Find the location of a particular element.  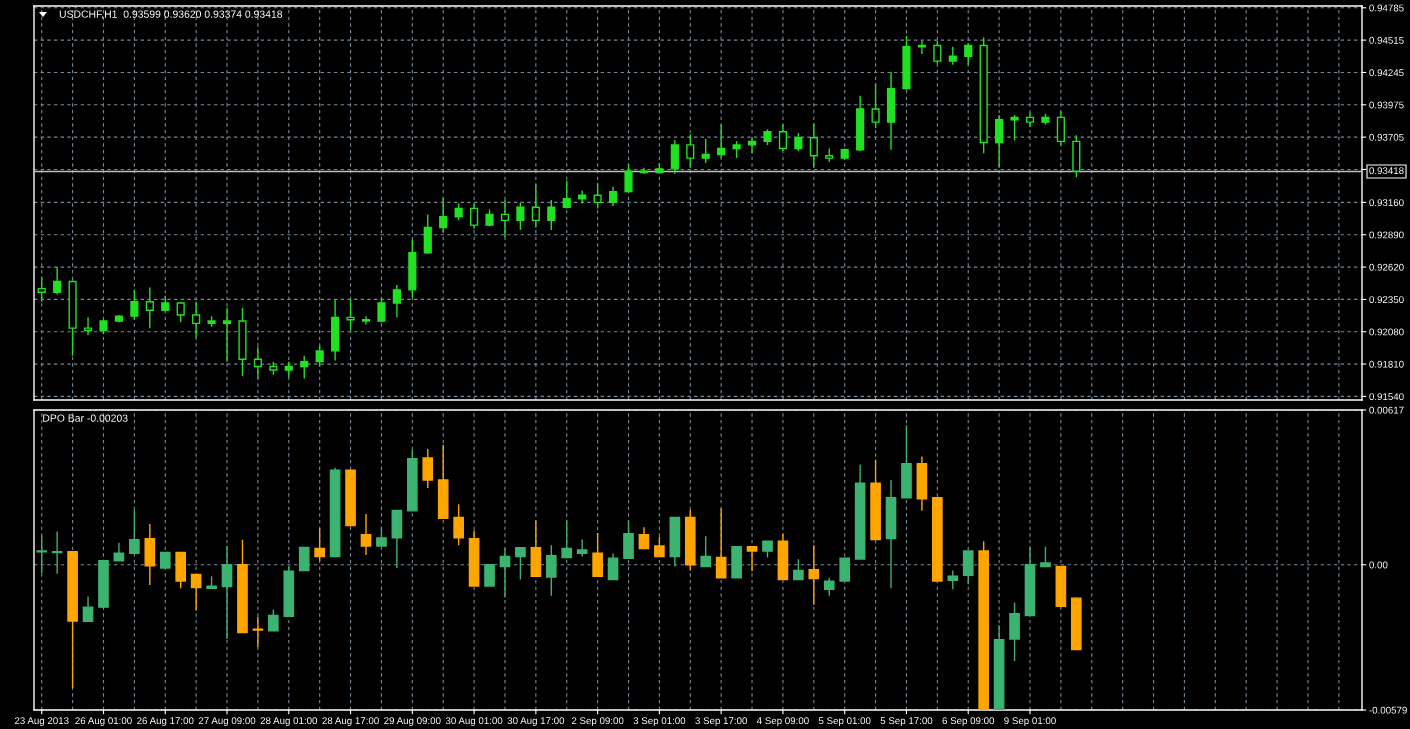

y-tick-label: 0.93705 is located at coordinates (1386, 137).